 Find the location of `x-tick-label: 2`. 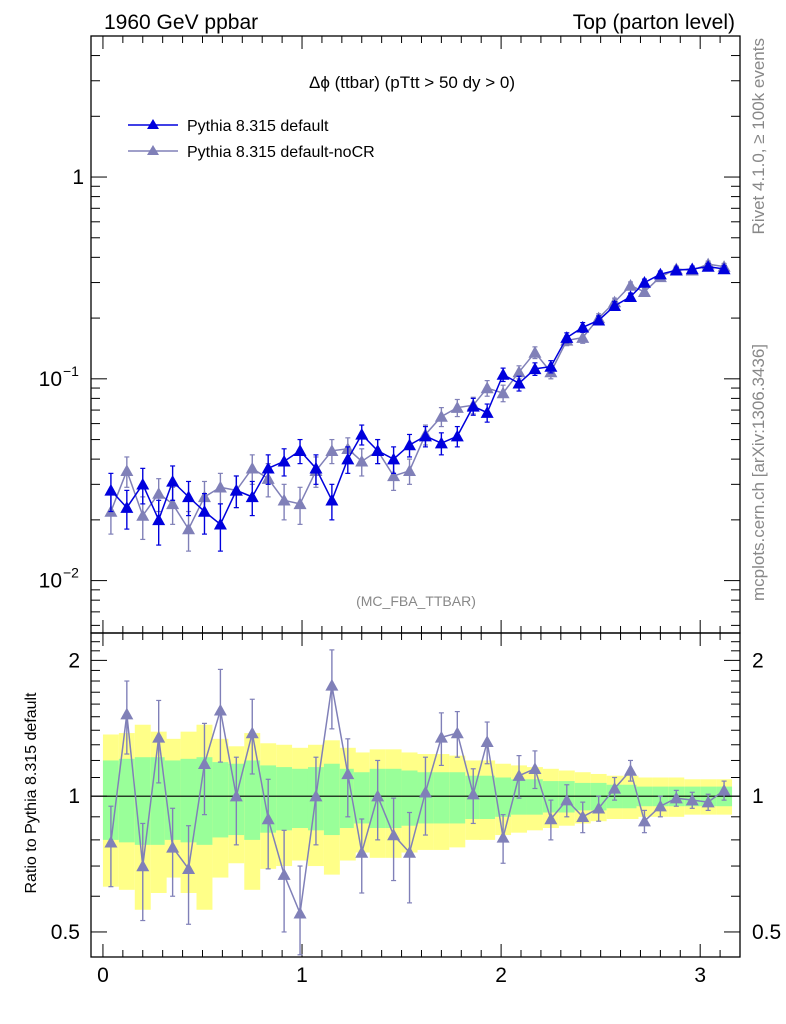

x-tick-label: 2 is located at coordinates (501, 975).